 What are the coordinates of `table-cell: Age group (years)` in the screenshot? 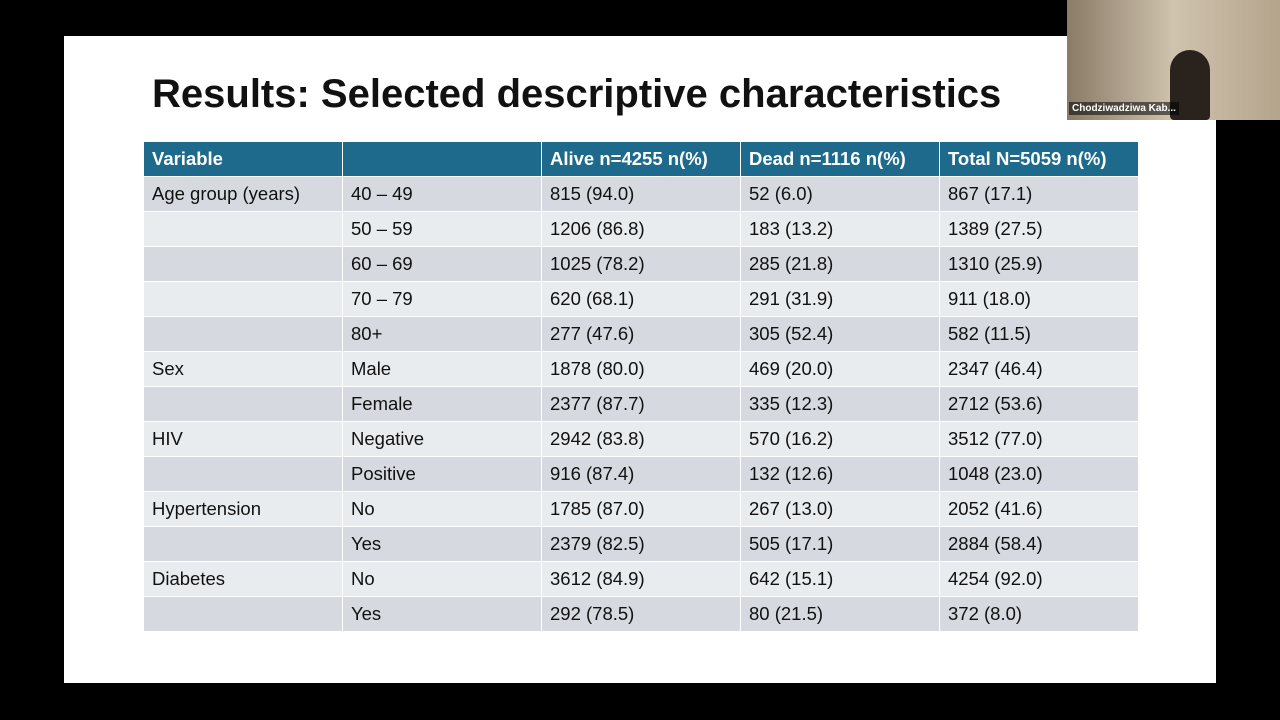 It's located at (243, 194).